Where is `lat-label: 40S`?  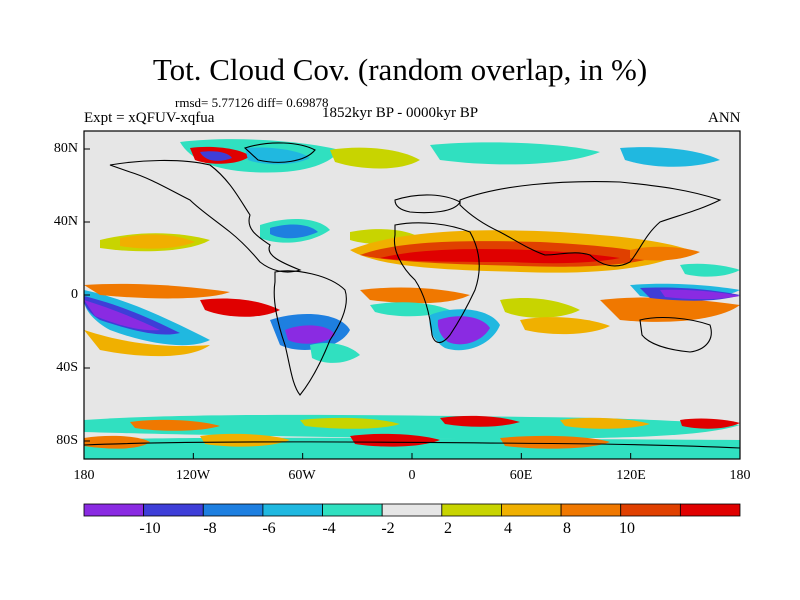 lat-label: 40S is located at coordinates (67, 367).